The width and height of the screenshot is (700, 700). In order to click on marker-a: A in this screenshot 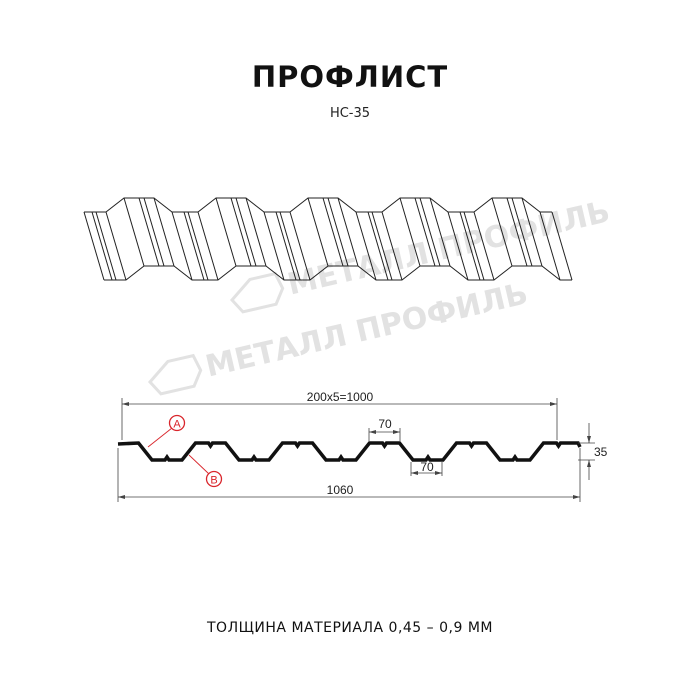, I will do `click(166, 431)`.